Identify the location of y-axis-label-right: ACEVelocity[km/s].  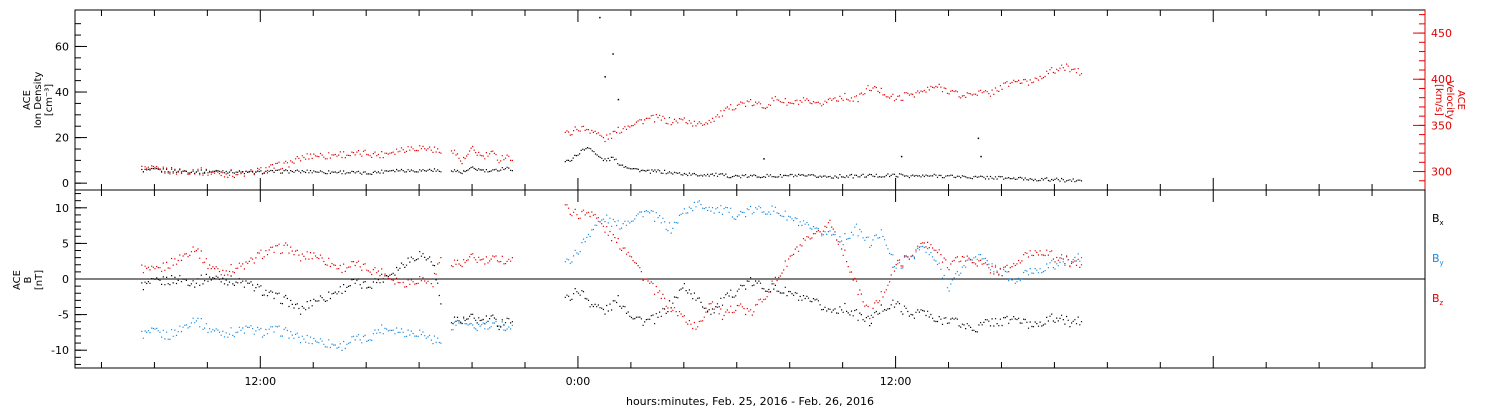
(1449, 99).